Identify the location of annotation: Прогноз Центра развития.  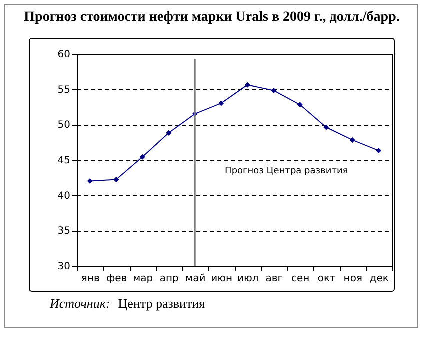
(286, 171).